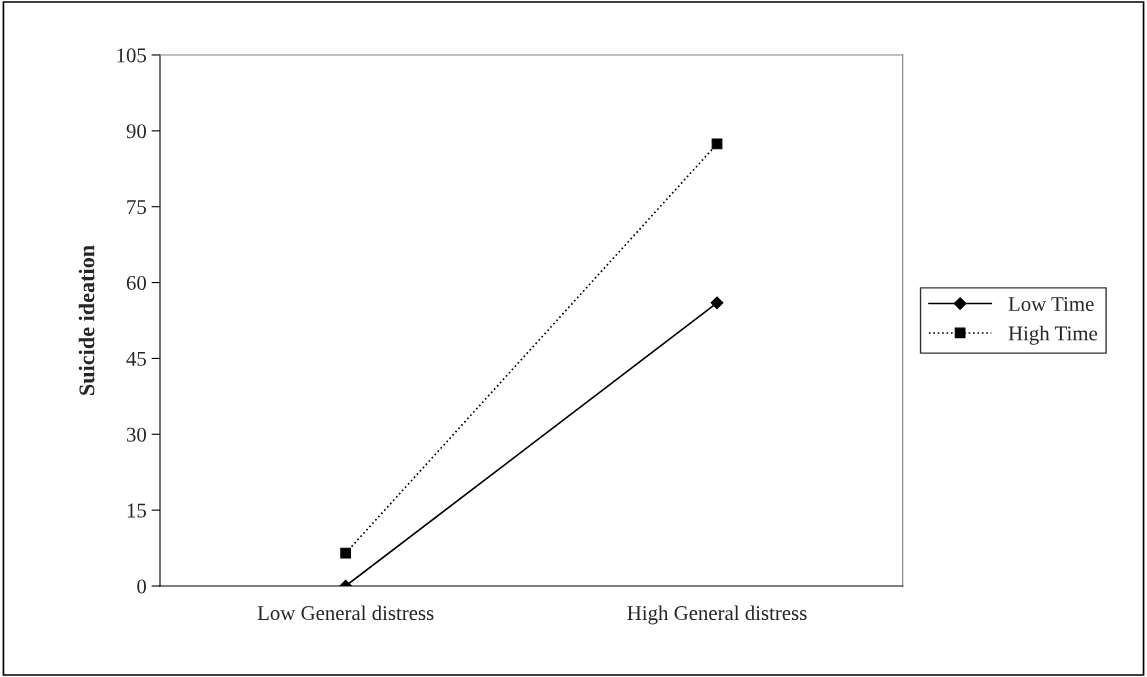  Describe the element at coordinates (717, 615) in the screenshot. I see `x-tick-label: High General distress` at that location.